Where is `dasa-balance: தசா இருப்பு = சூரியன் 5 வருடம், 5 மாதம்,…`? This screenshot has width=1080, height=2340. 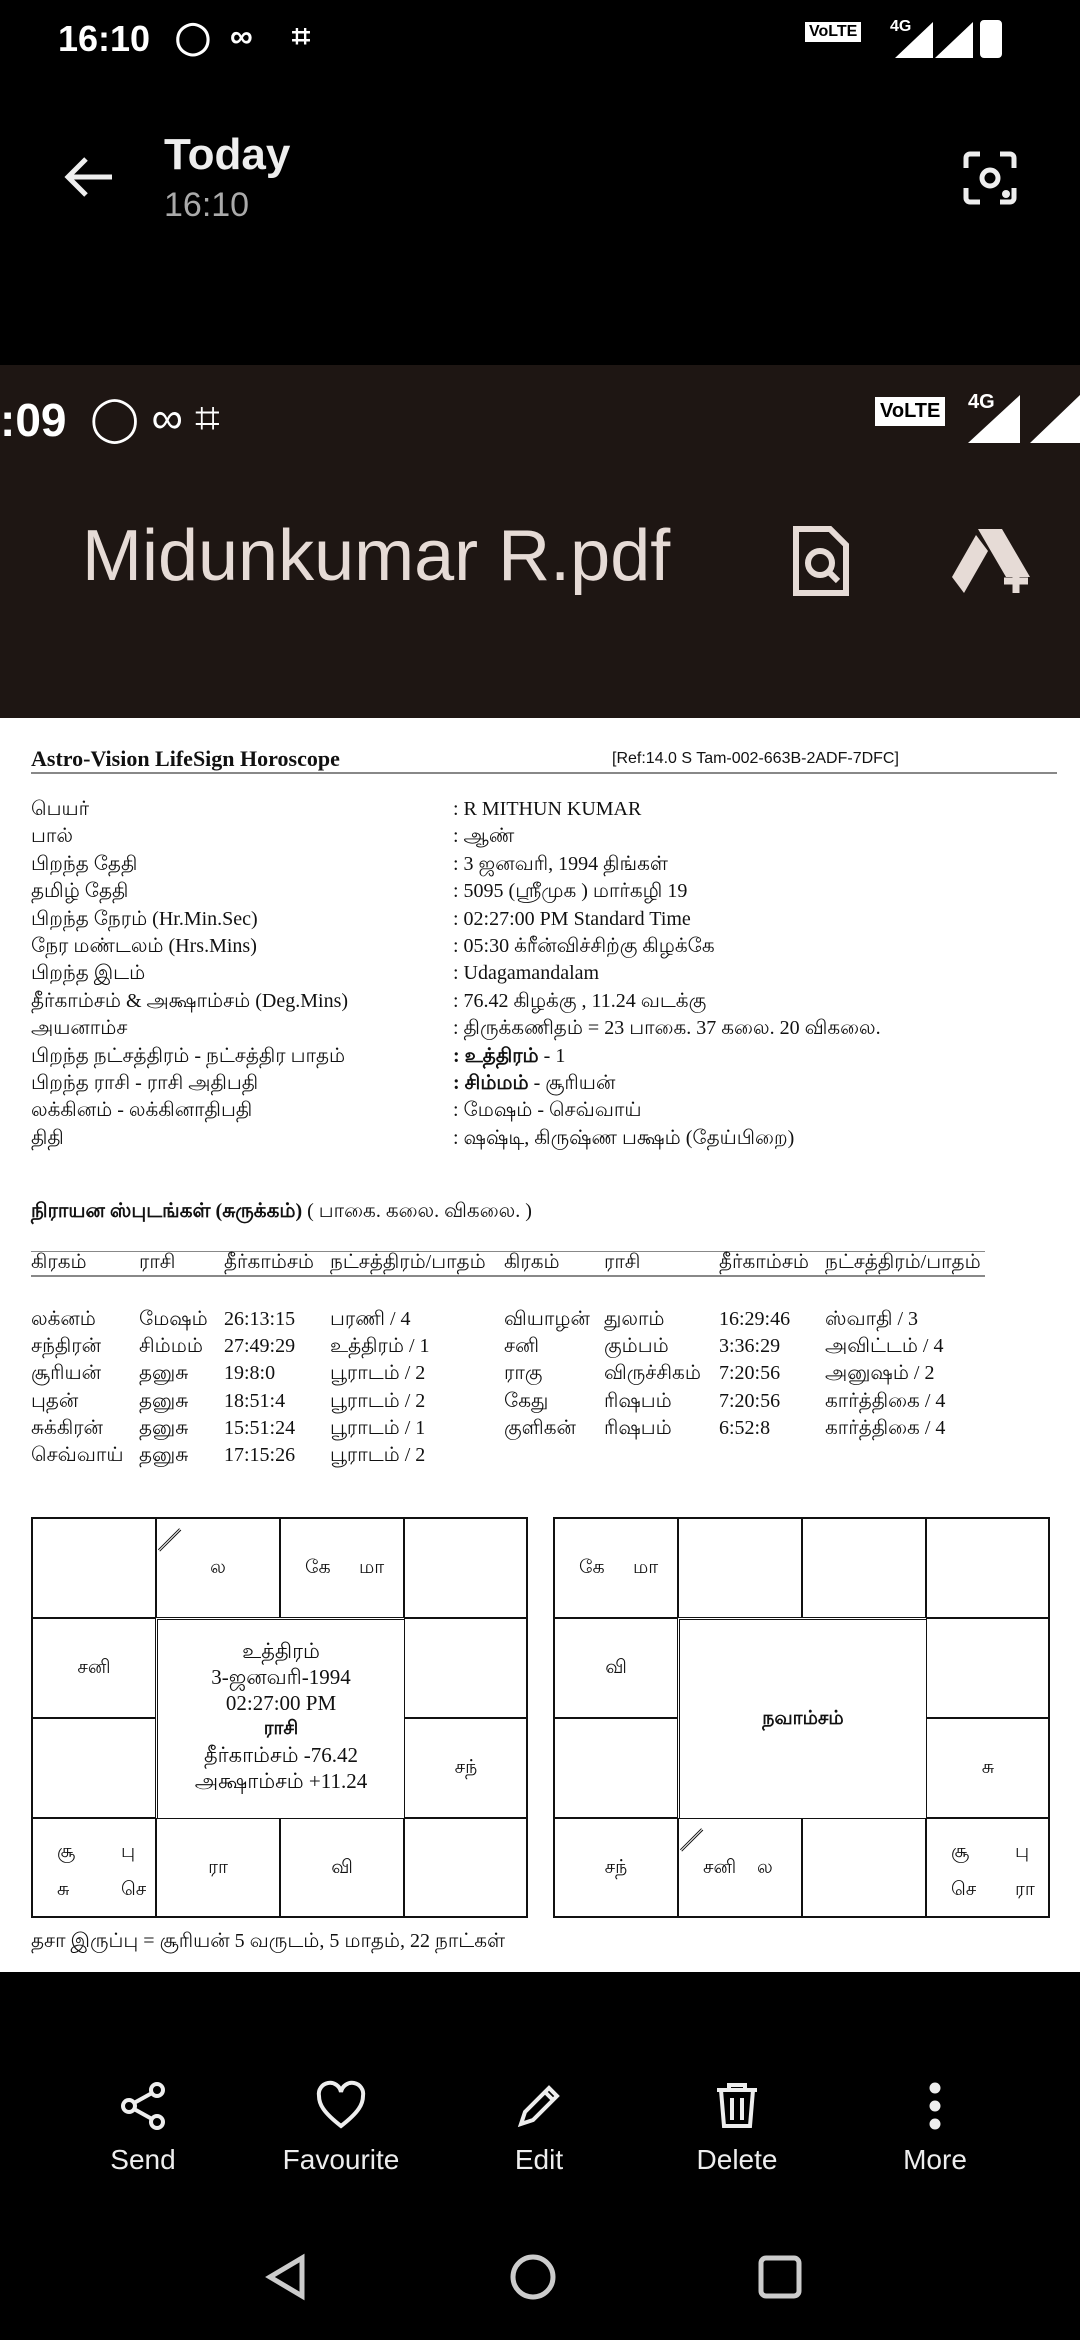
dasa-balance: தசா இருப்பு = சூரியன் 5 வருடம், 5 மாதம்,… is located at coordinates (268, 1941).